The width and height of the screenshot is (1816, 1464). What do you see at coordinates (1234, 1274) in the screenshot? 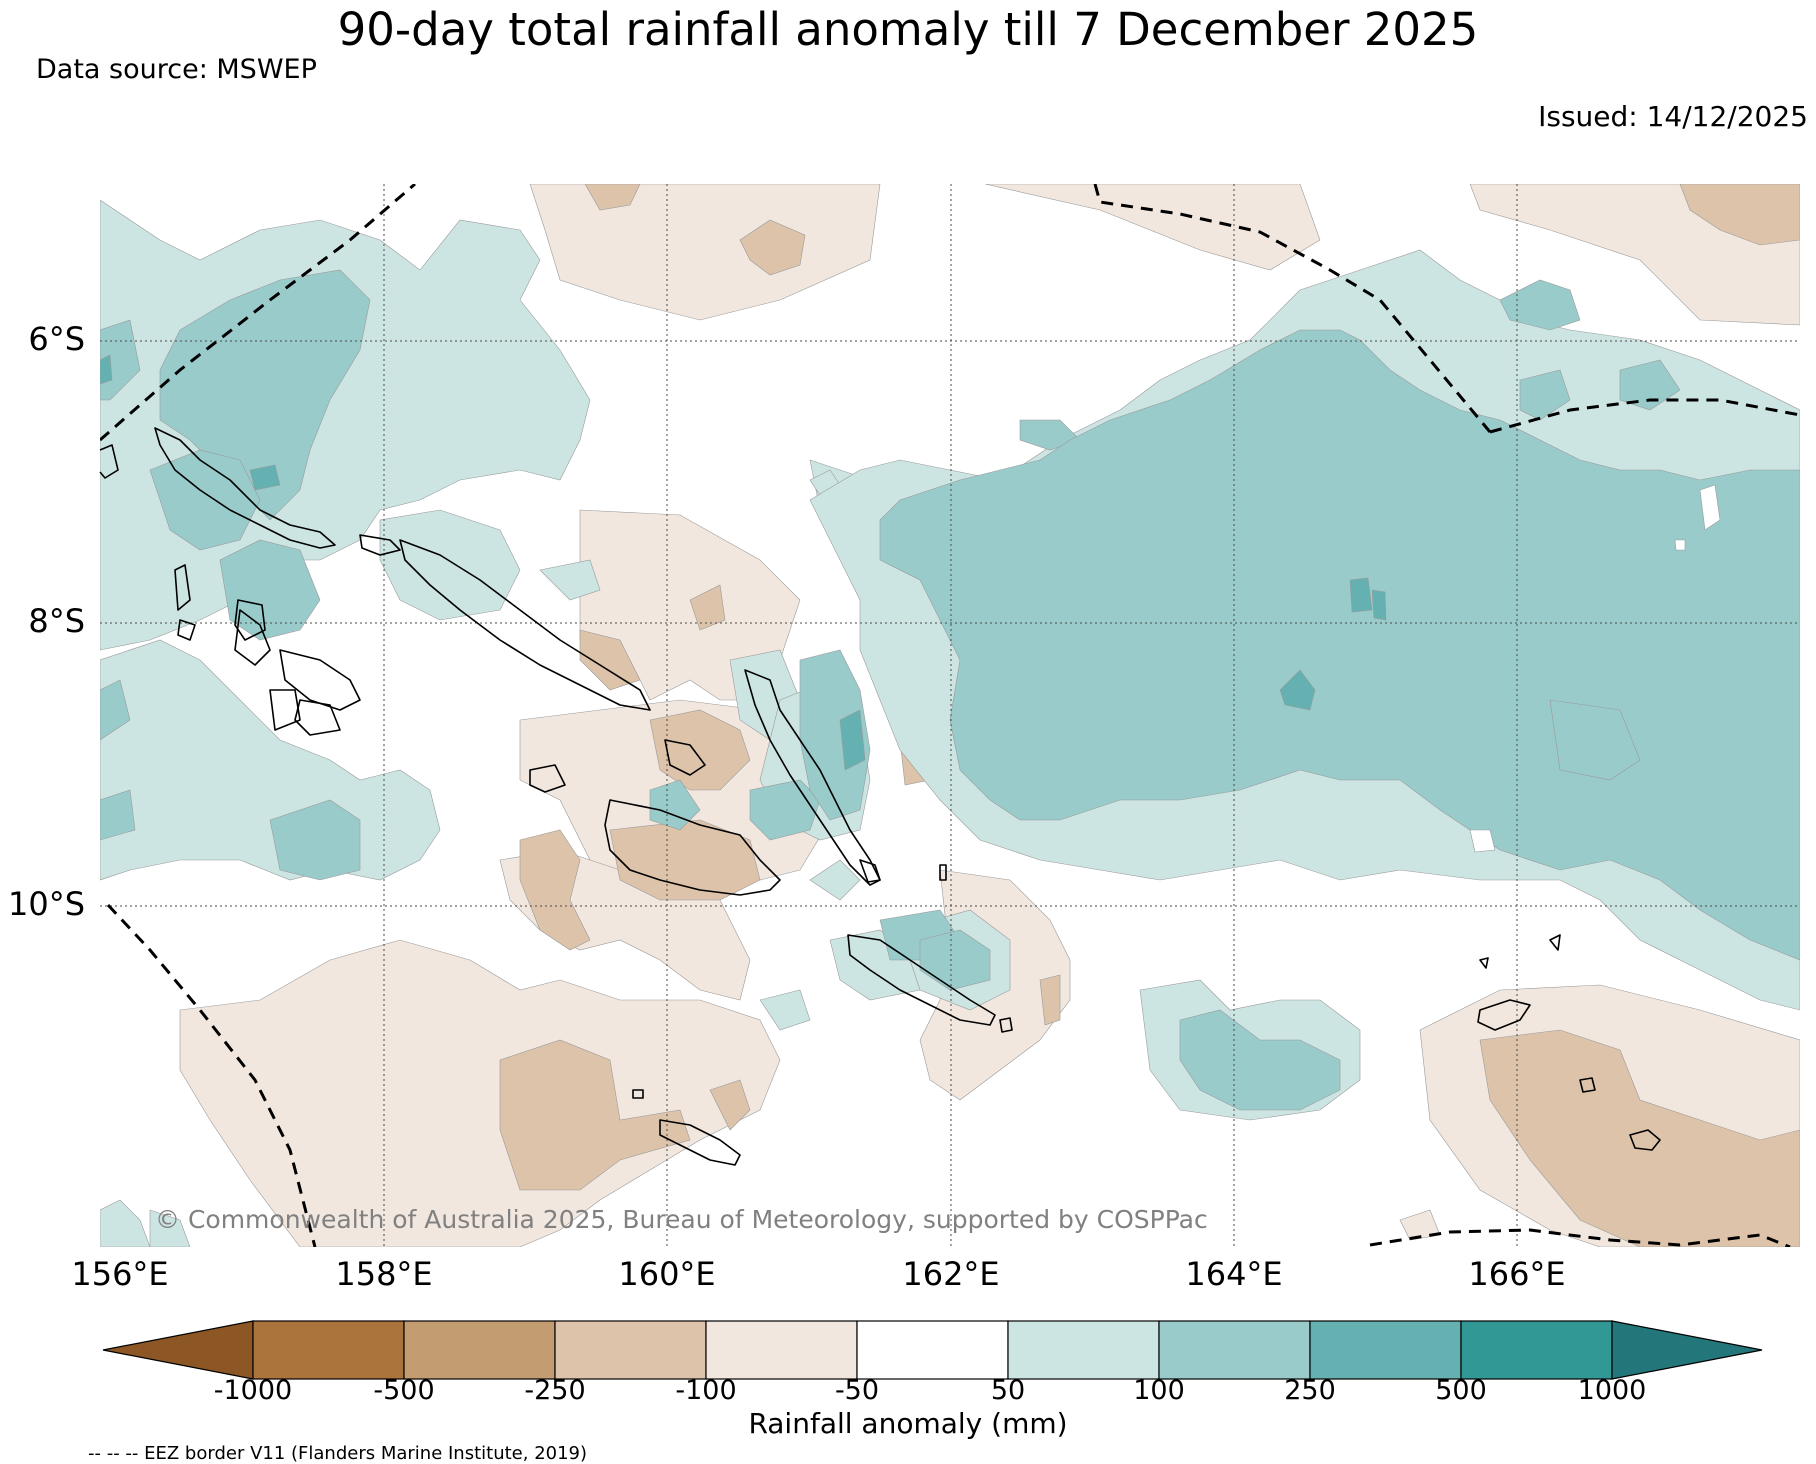
I see `lon-label-164e: 164°E` at bounding box center [1234, 1274].